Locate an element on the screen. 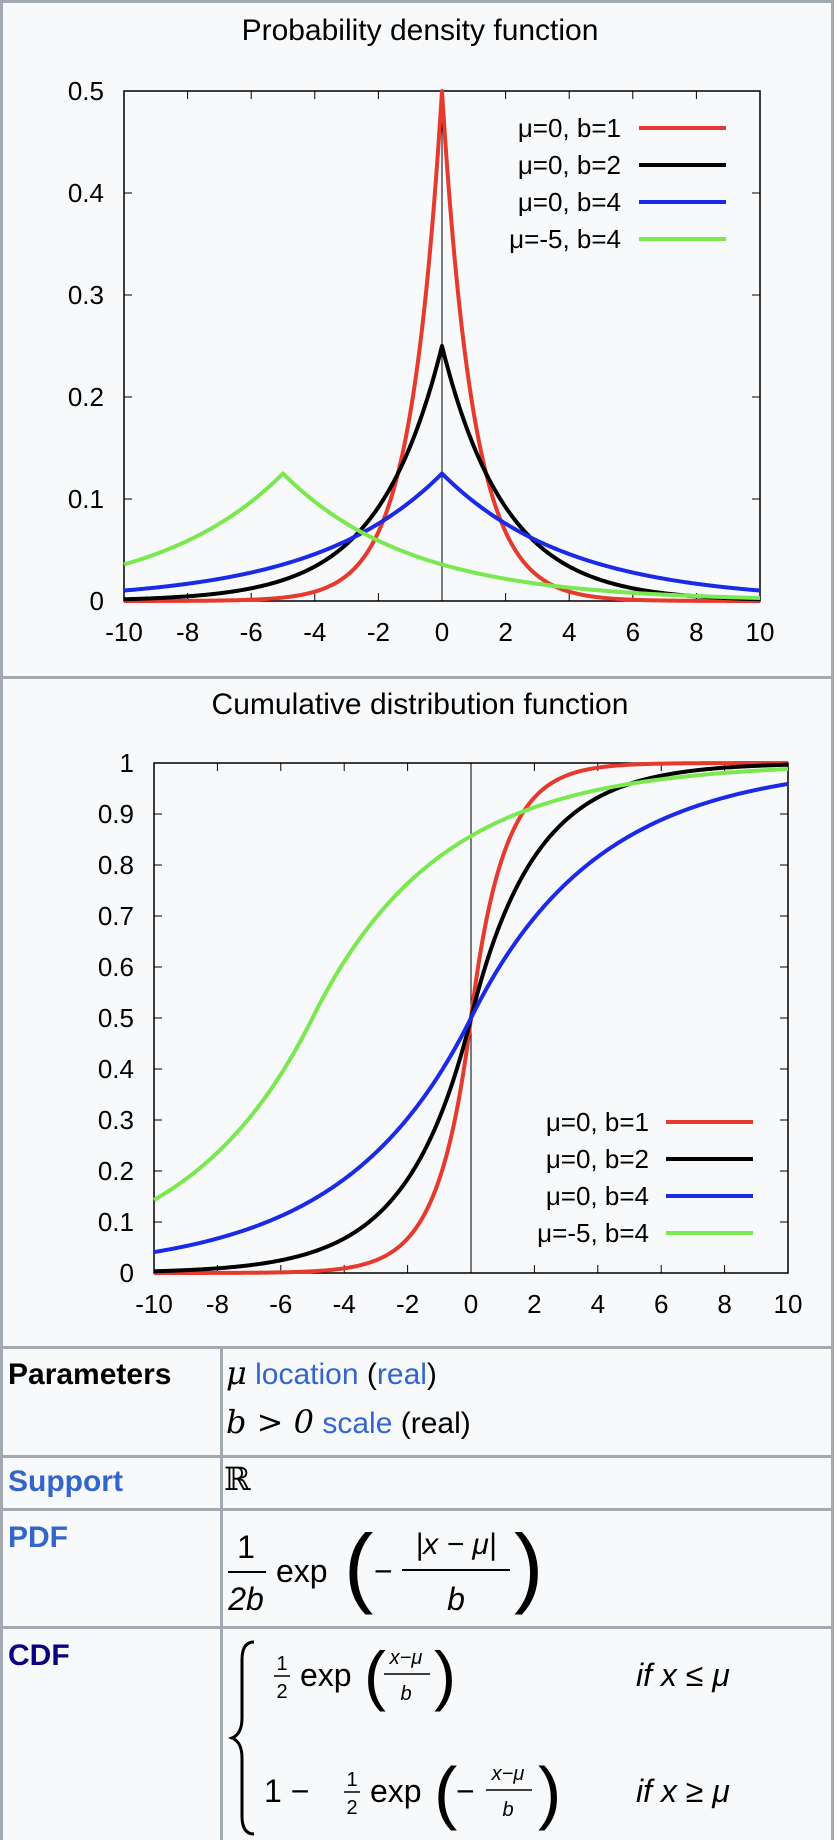  b-condition: b > 0 is located at coordinates (270, 1422).